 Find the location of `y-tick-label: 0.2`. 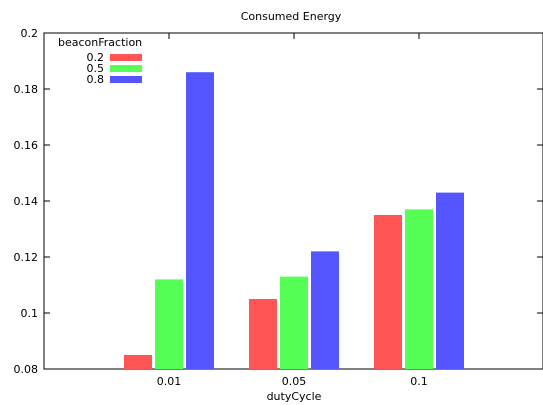

y-tick-label: 0.2 is located at coordinates (30, 33).